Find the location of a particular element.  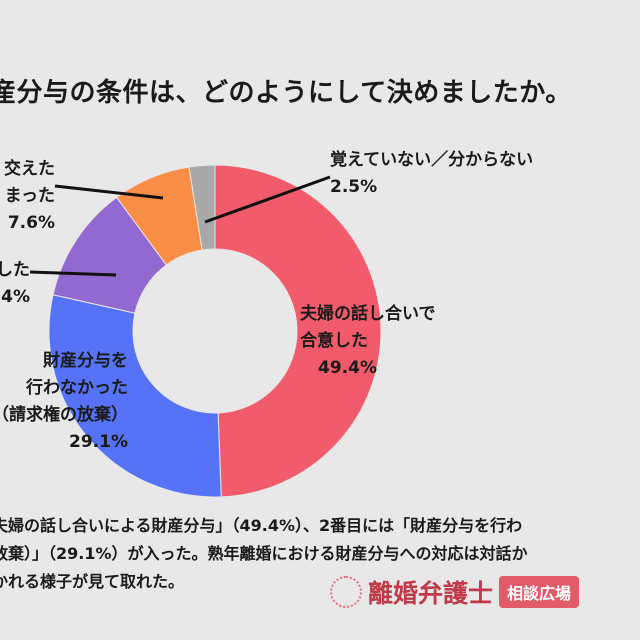

logo-name: 離婚弁護士 is located at coordinates (431, 593).